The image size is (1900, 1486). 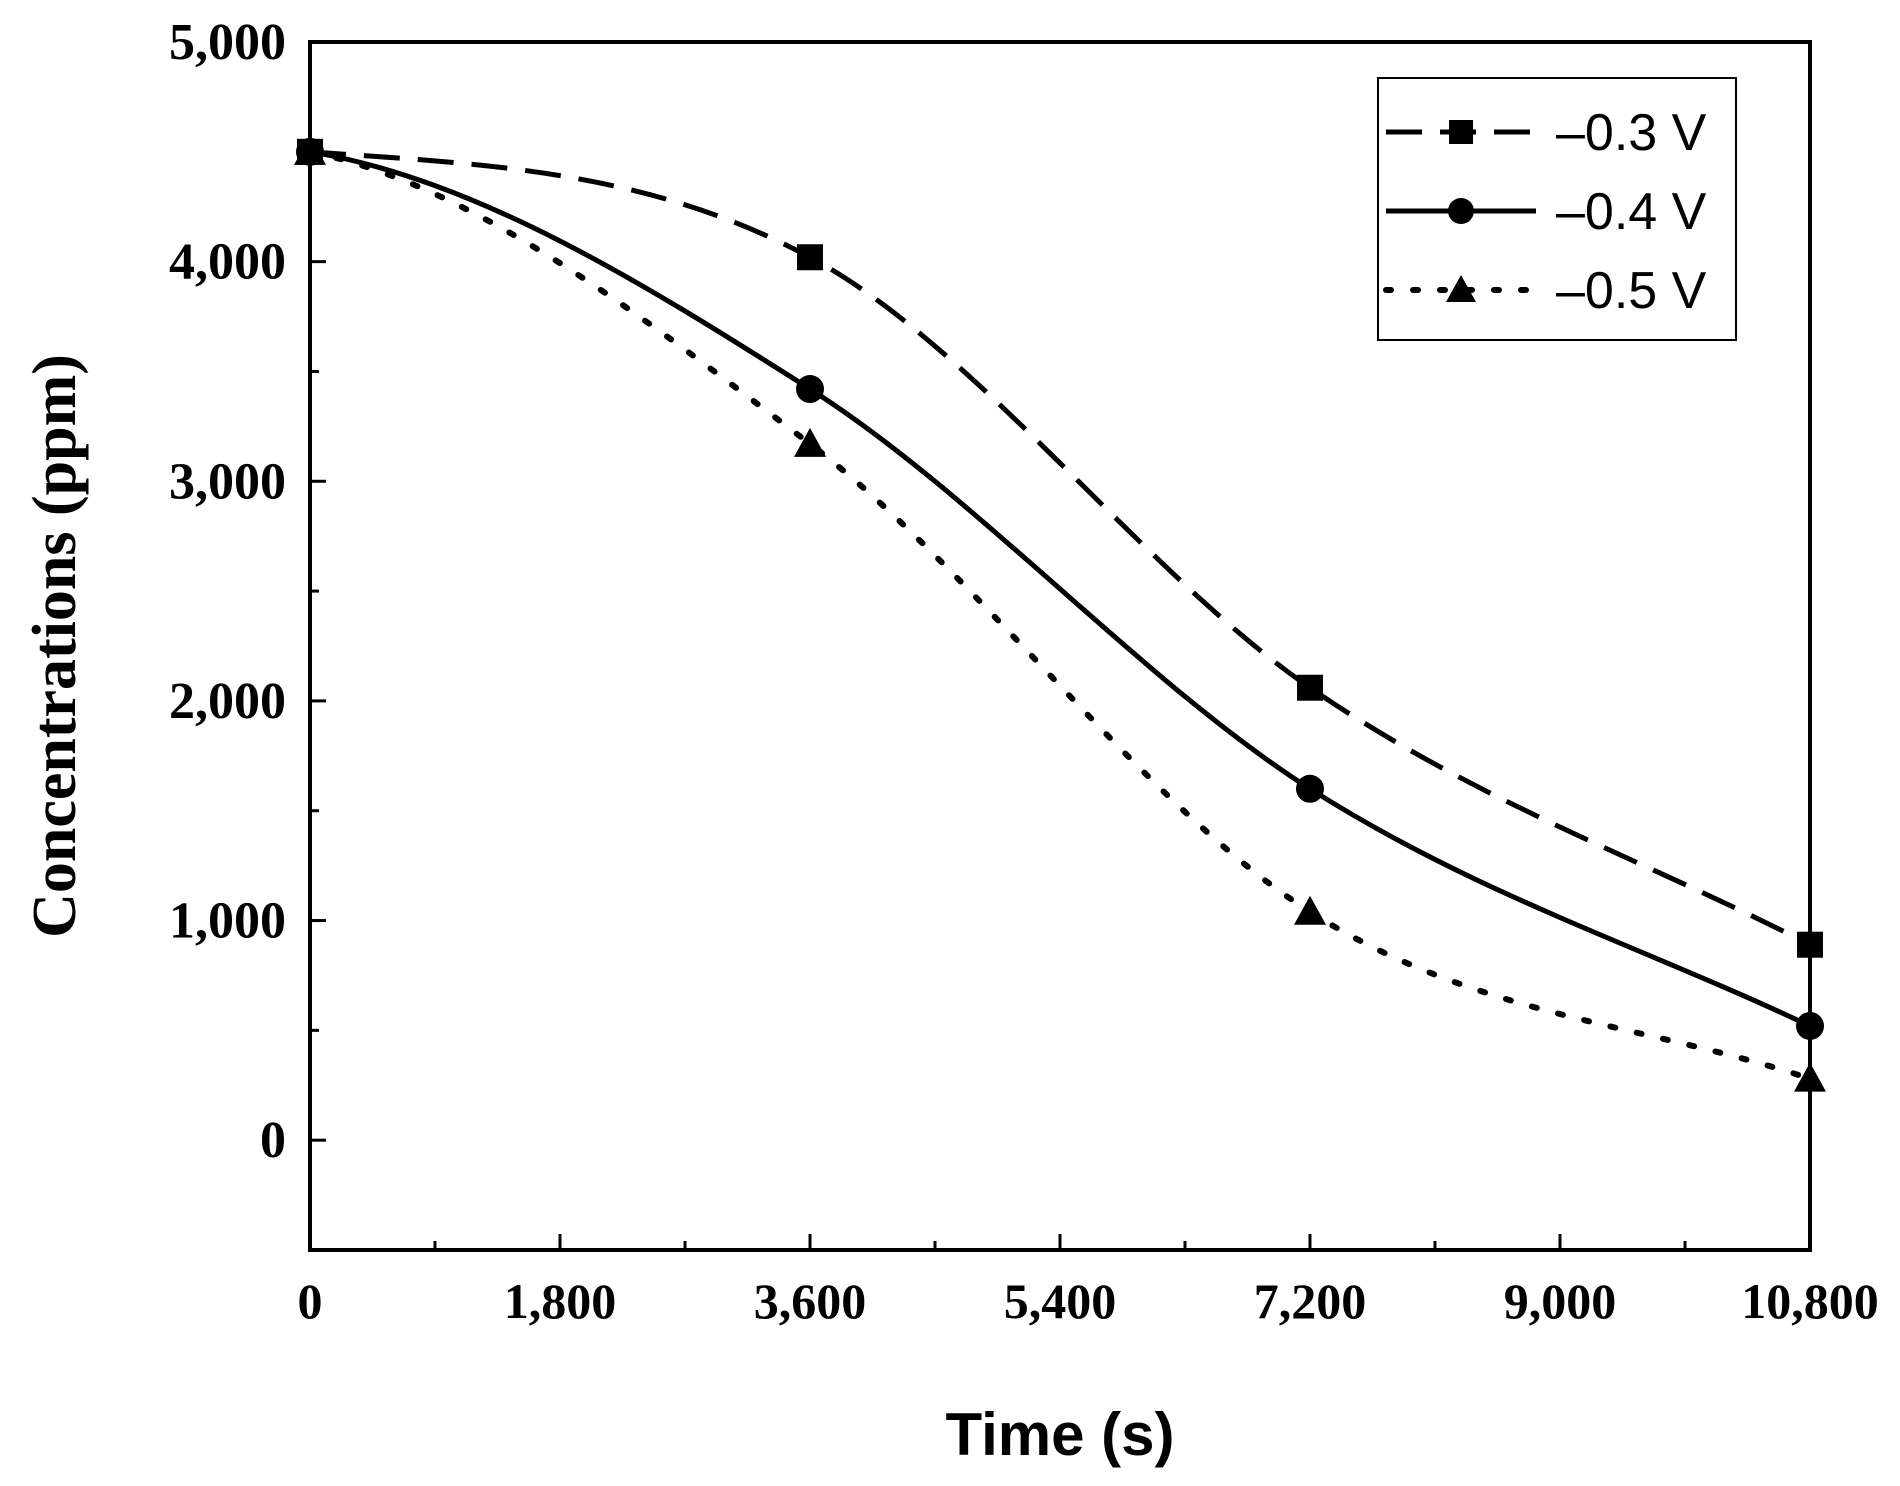 What do you see at coordinates (310, 1301) in the screenshot?
I see `x-tick-label: 0` at bounding box center [310, 1301].